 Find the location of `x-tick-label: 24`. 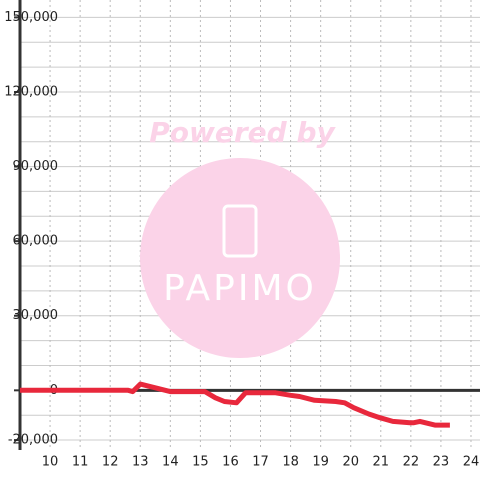

x-tick-label: 24 is located at coordinates (471, 462).